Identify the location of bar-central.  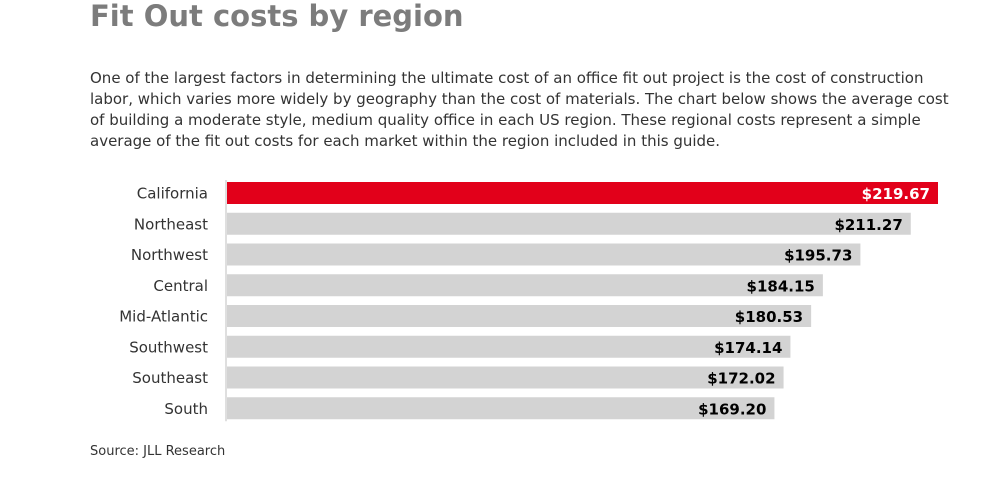
(525, 285).